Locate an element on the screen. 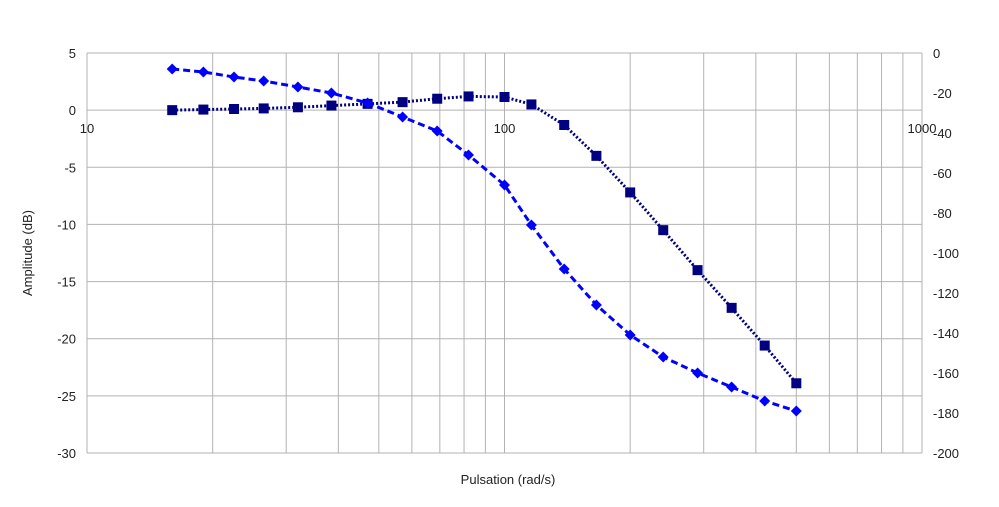 The image size is (999, 507). y-tick-label: -30 is located at coordinates (66, 453).